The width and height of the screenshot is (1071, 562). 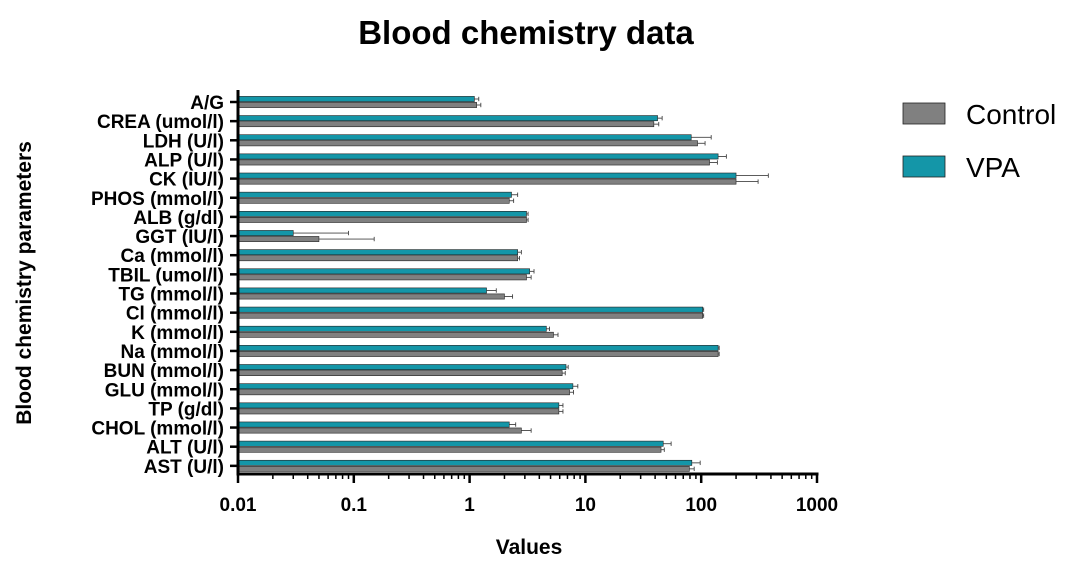 What do you see at coordinates (817, 505) in the screenshot?
I see `x-tick-label: 1000` at bounding box center [817, 505].